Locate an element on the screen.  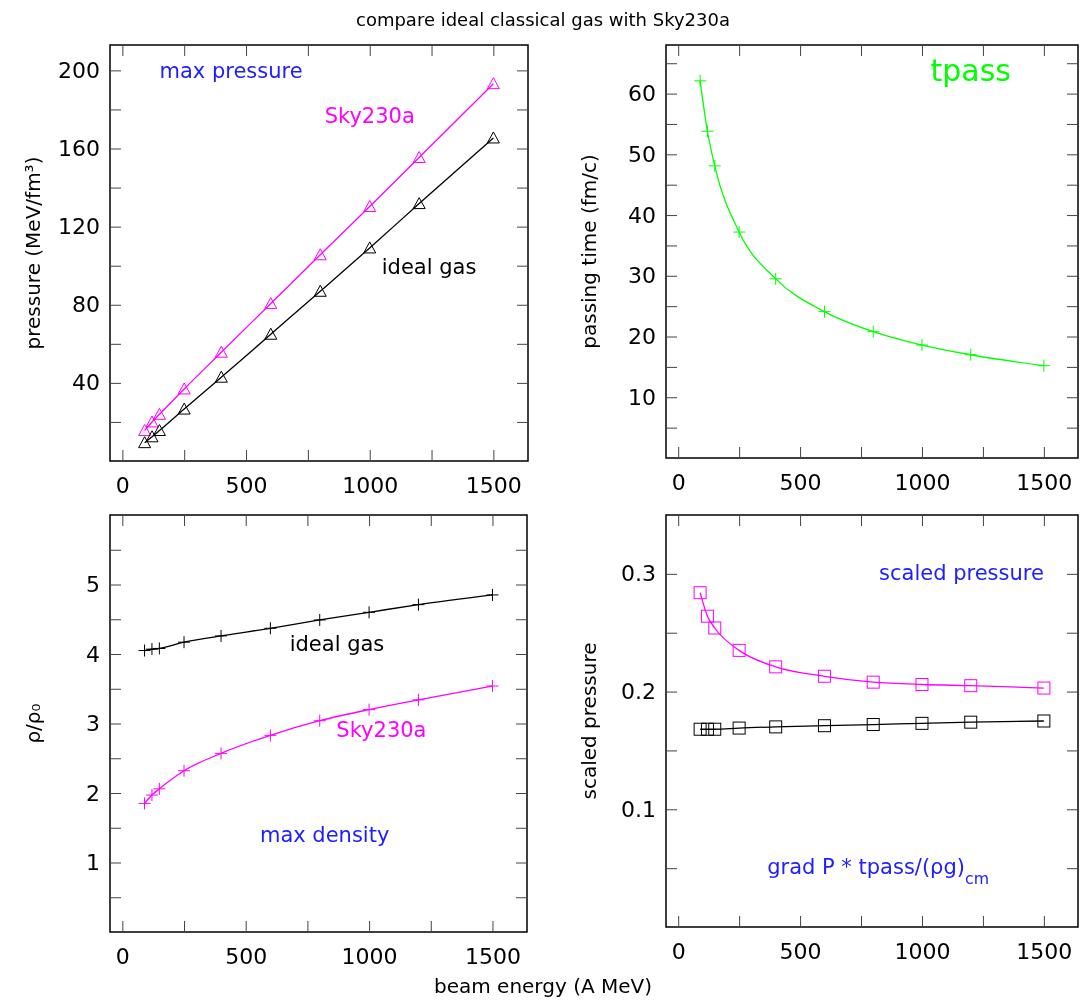
y-axis-title: pressure (MeV/fm³) is located at coordinates (33, 253).